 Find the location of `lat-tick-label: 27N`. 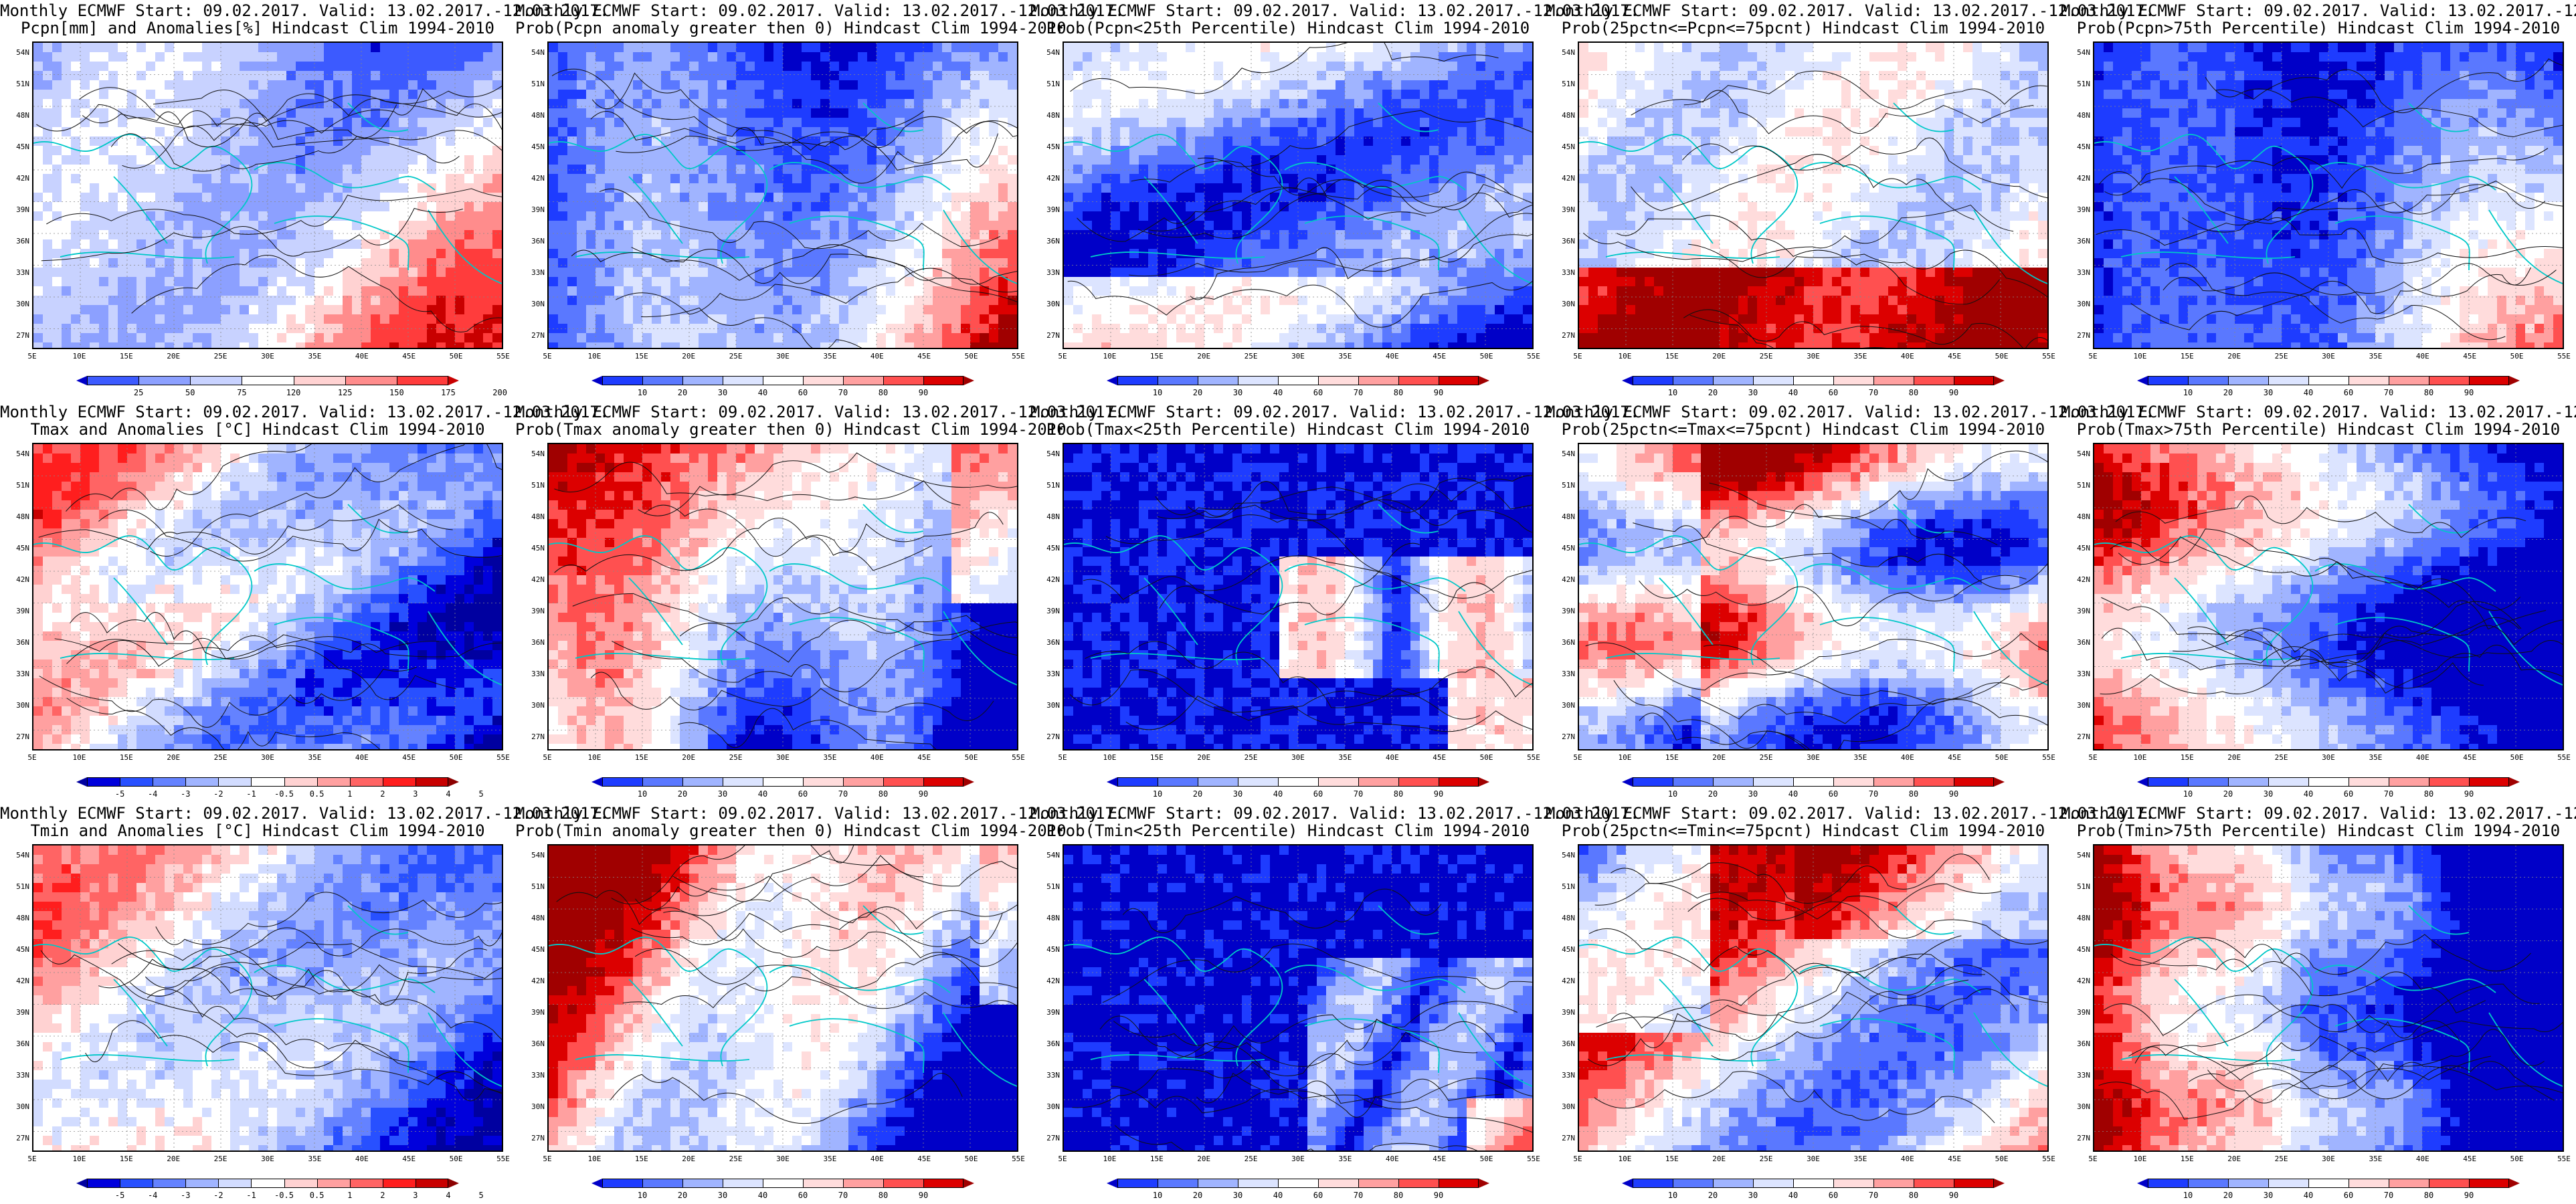

lat-tick-label: 27N is located at coordinates (2078, 736).